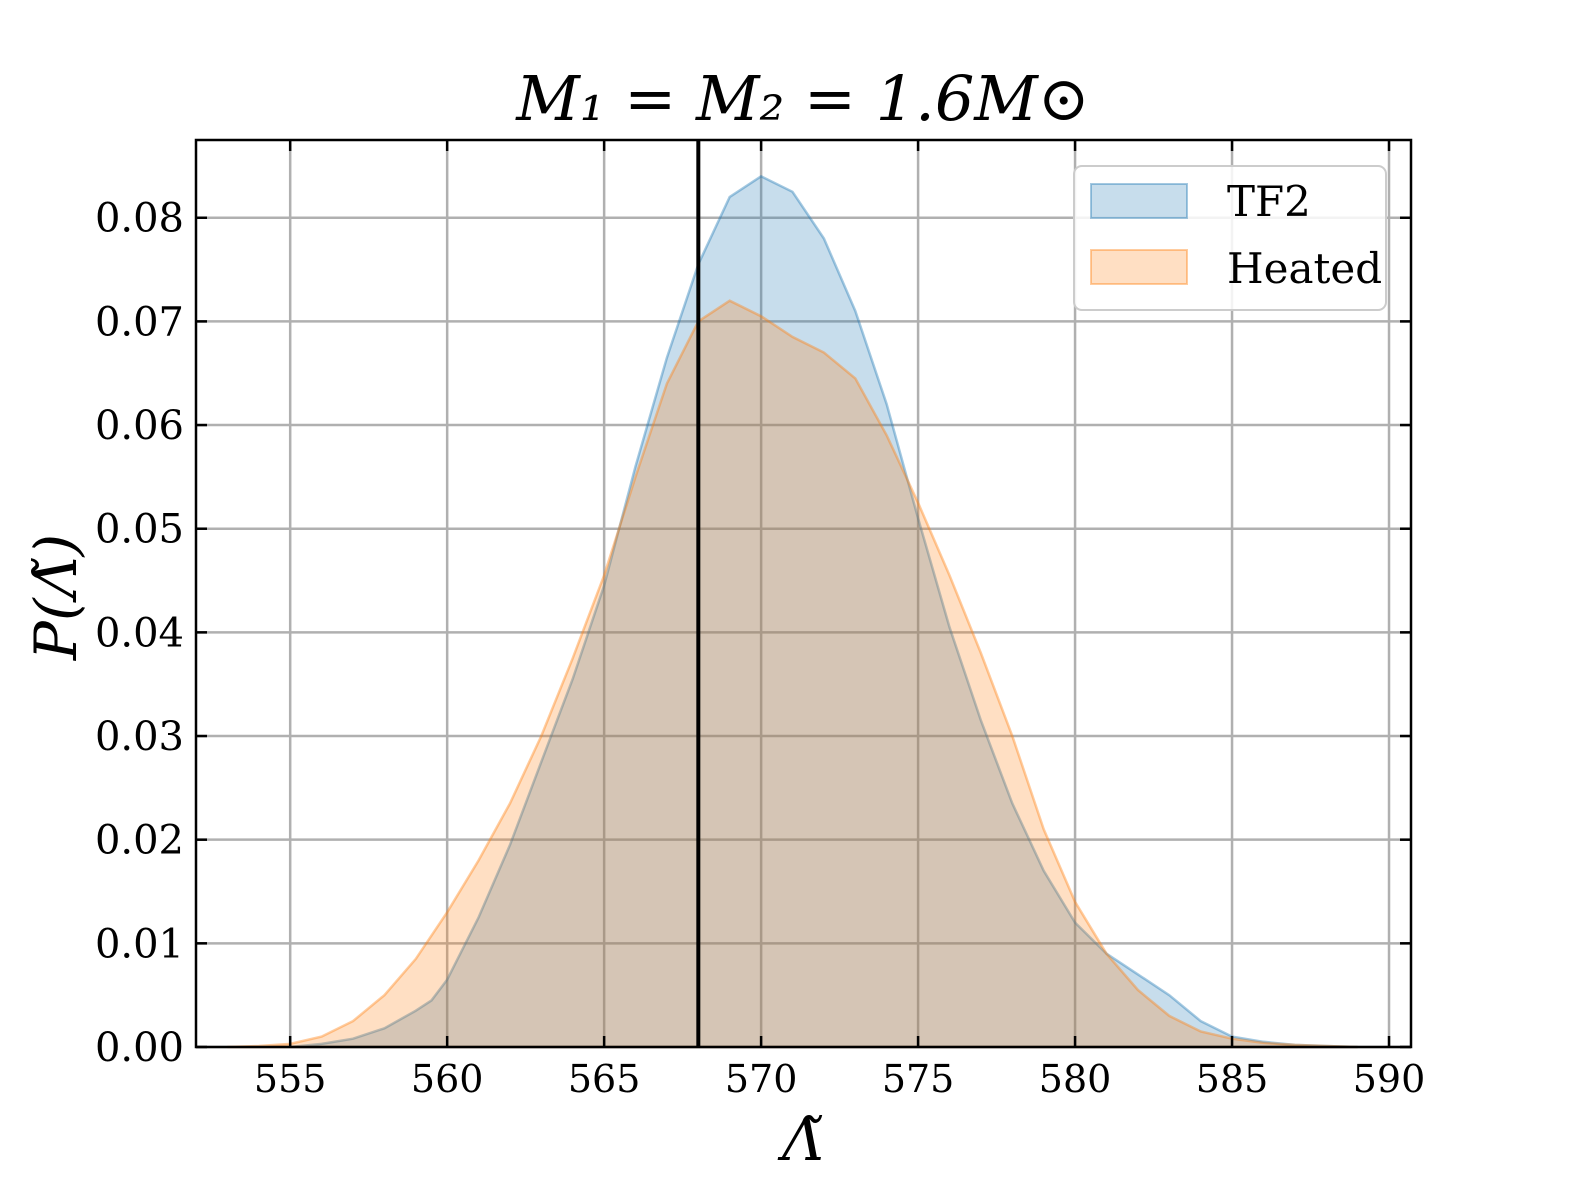 Image resolution: width=1577 pixels, height=1183 pixels. I want to click on x-tick-label: 570, so click(761, 1079).